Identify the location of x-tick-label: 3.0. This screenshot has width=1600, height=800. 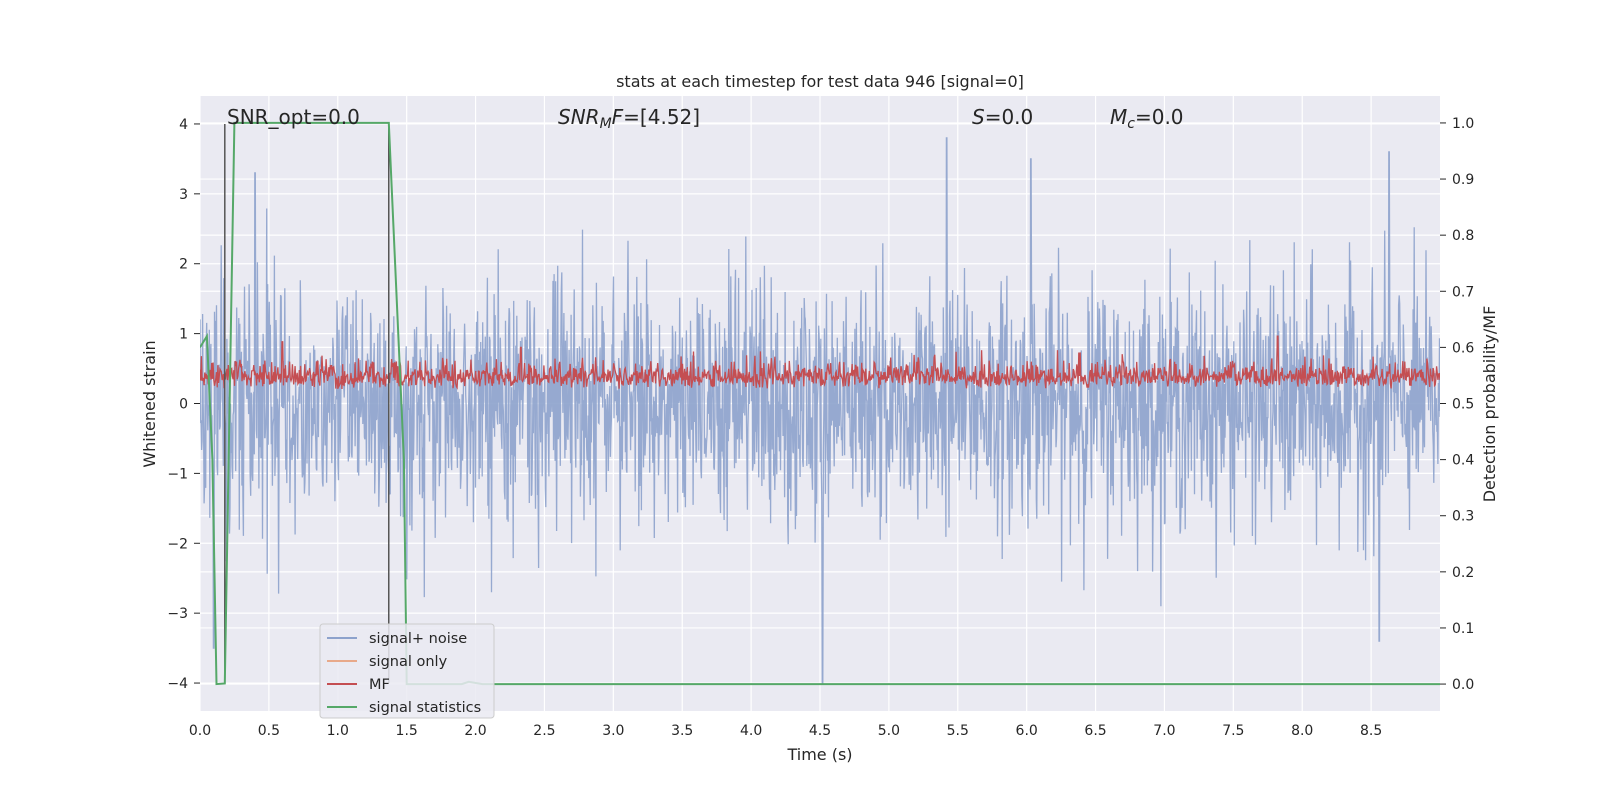
(613, 731).